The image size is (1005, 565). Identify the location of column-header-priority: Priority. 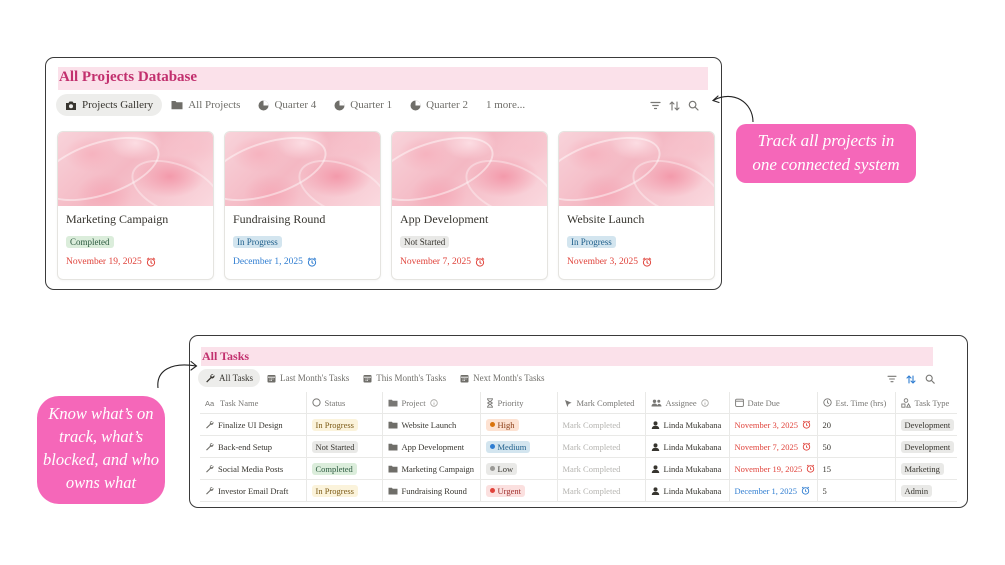
(519, 403).